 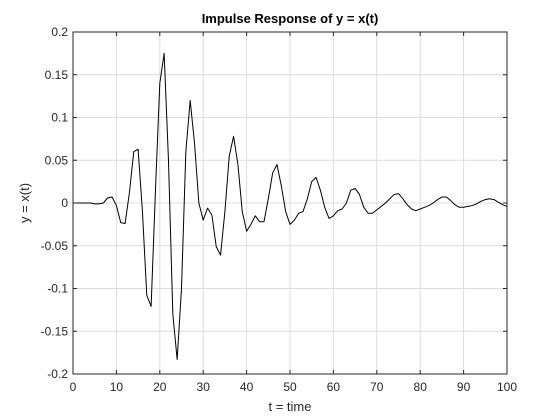 What do you see at coordinates (117, 387) in the screenshot?
I see `x-tick-label: 10` at bounding box center [117, 387].